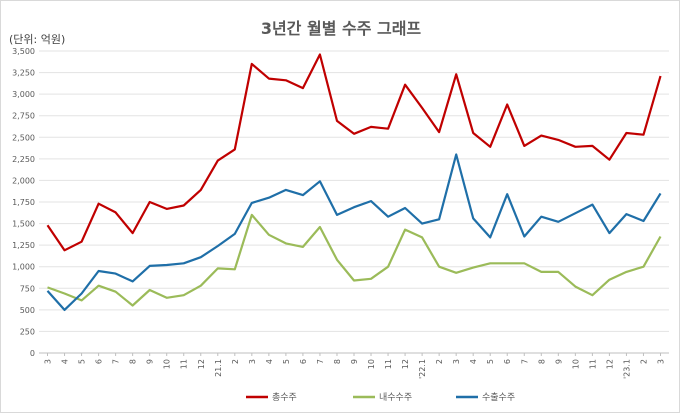 This screenshot has width=680, height=413. What do you see at coordinates (388, 364) in the screenshot?
I see `x-tick-label: 11` at bounding box center [388, 364].